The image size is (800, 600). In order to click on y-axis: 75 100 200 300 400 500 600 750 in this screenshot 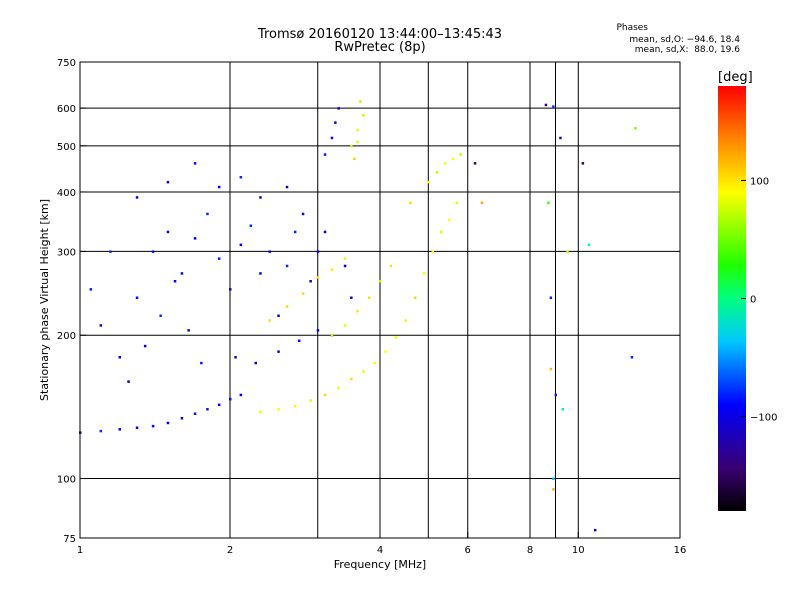, I will do `click(71, 301)`.